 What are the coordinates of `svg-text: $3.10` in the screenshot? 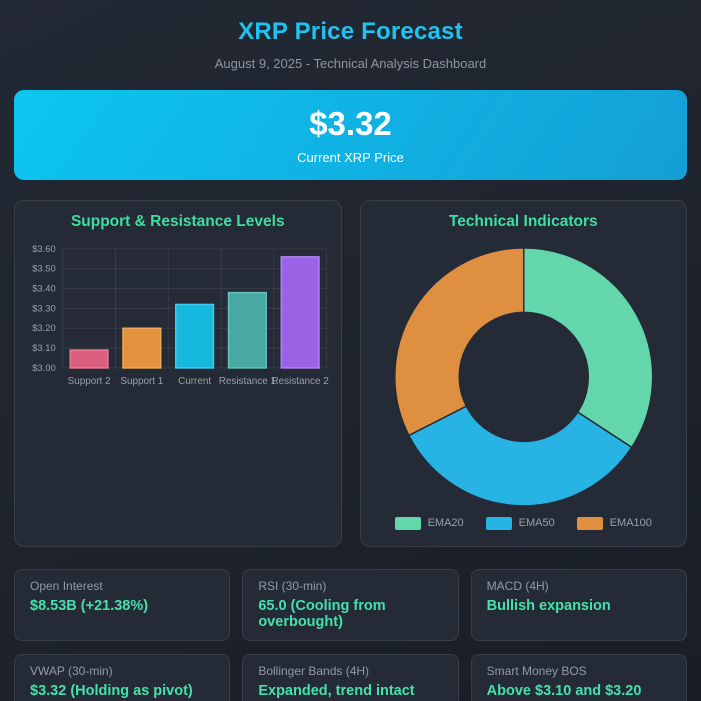 It's located at (44, 347).